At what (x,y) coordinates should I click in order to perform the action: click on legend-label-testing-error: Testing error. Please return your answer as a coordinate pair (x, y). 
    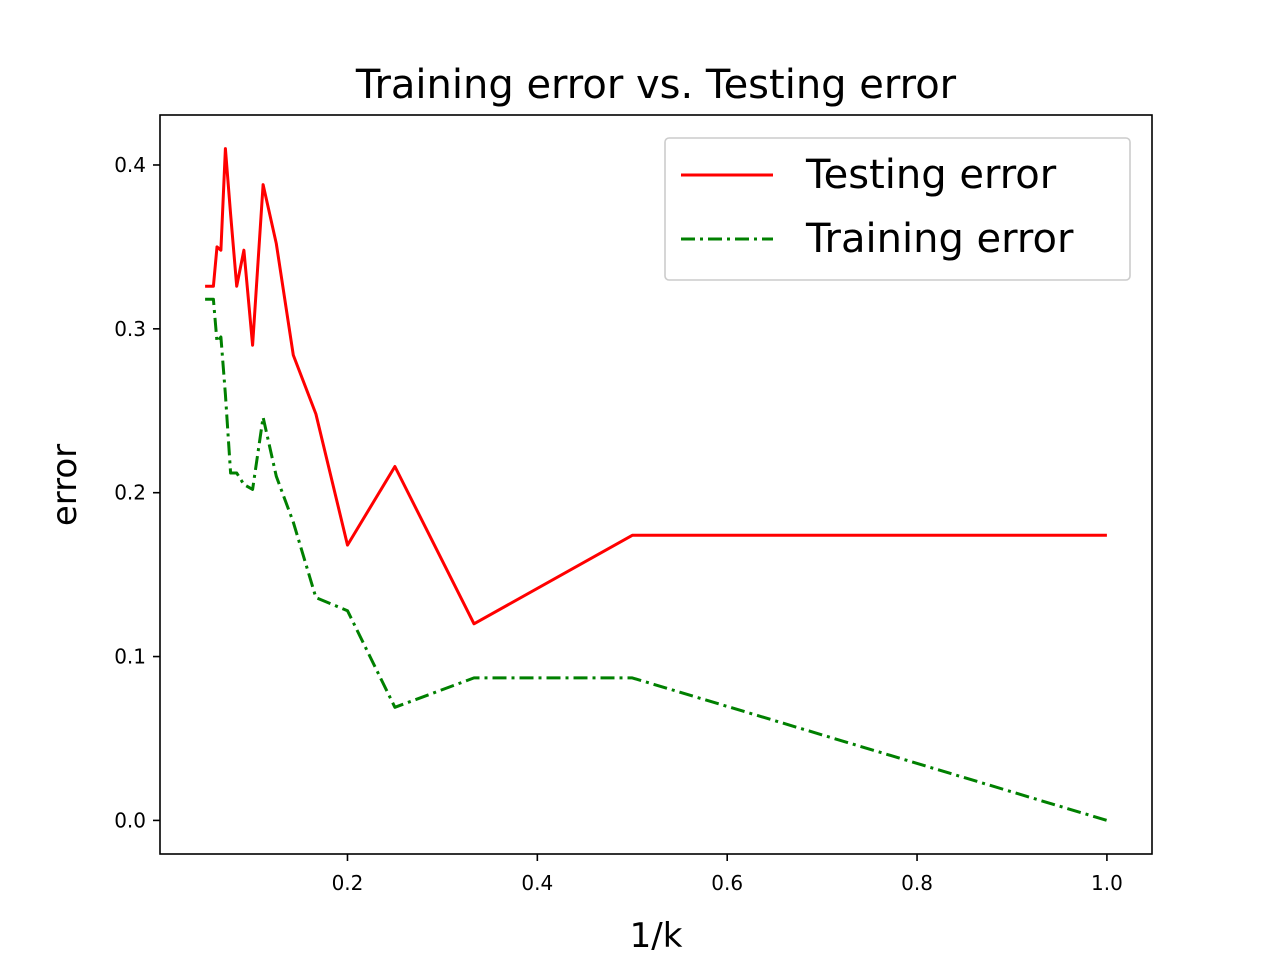
    Looking at the image, I should click on (931, 175).